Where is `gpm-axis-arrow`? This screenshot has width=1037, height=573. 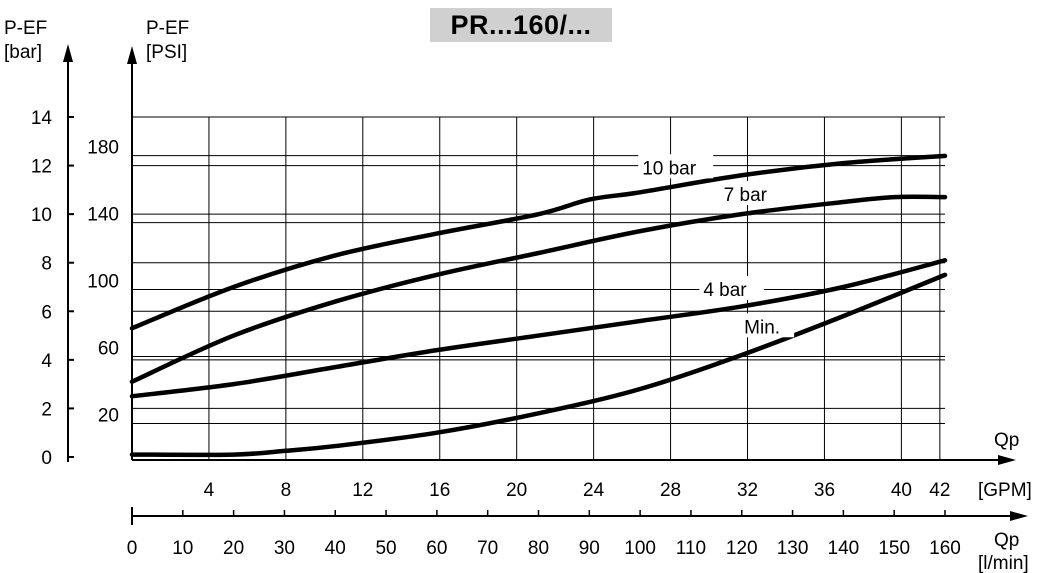
gpm-axis-arrow is located at coordinates (1007, 460).